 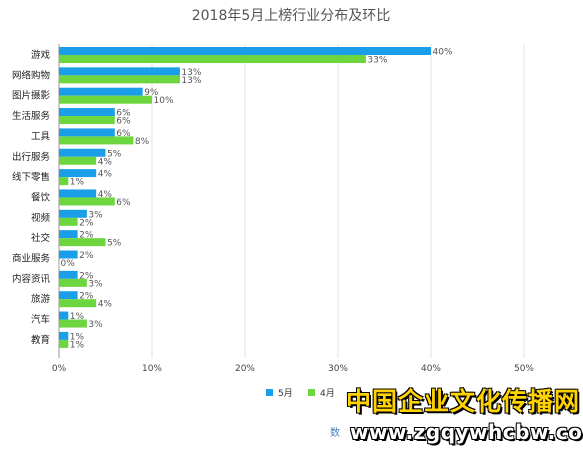 I want to click on data-label: 8%, so click(x=142, y=142).